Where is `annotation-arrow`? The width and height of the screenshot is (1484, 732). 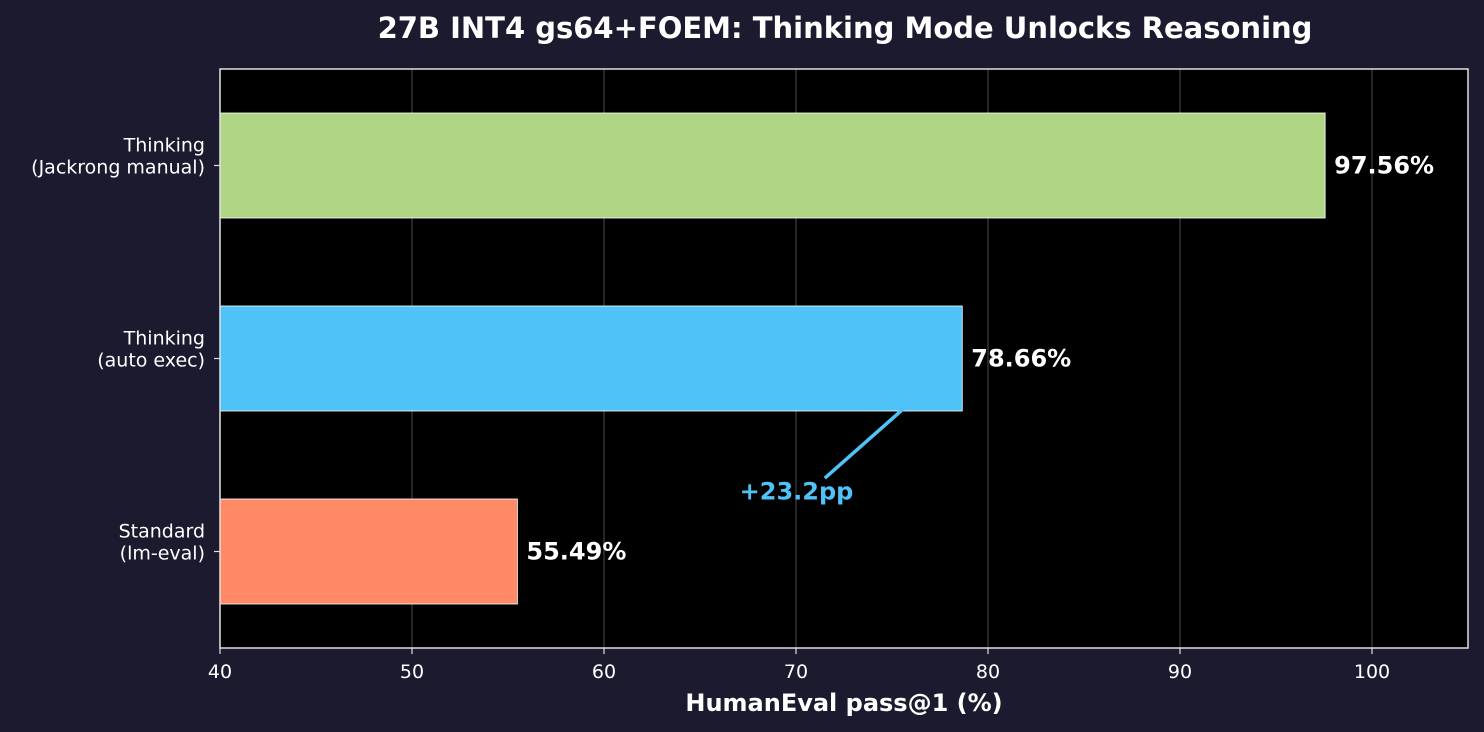
annotation-arrow is located at coordinates (864, 443).